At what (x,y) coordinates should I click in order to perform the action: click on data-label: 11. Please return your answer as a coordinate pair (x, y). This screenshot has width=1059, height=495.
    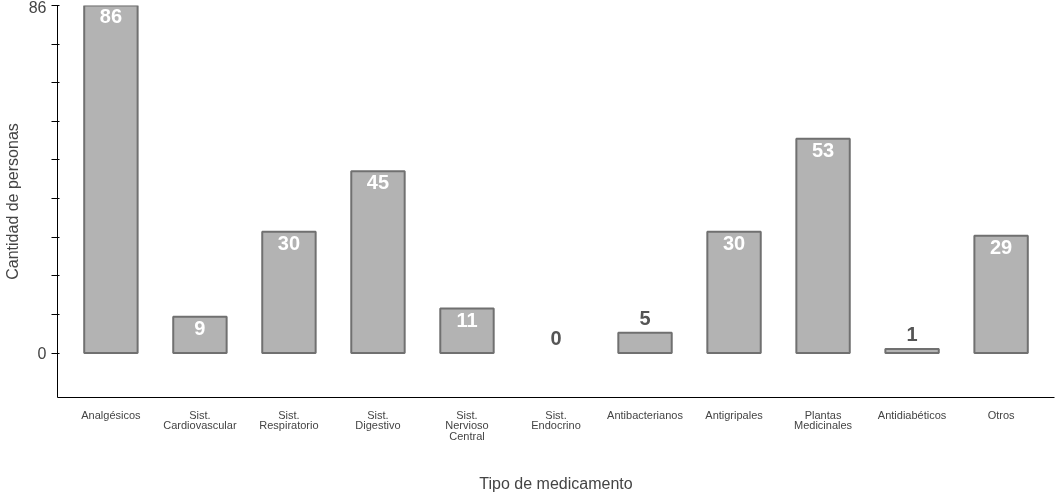
    Looking at the image, I should click on (467, 319).